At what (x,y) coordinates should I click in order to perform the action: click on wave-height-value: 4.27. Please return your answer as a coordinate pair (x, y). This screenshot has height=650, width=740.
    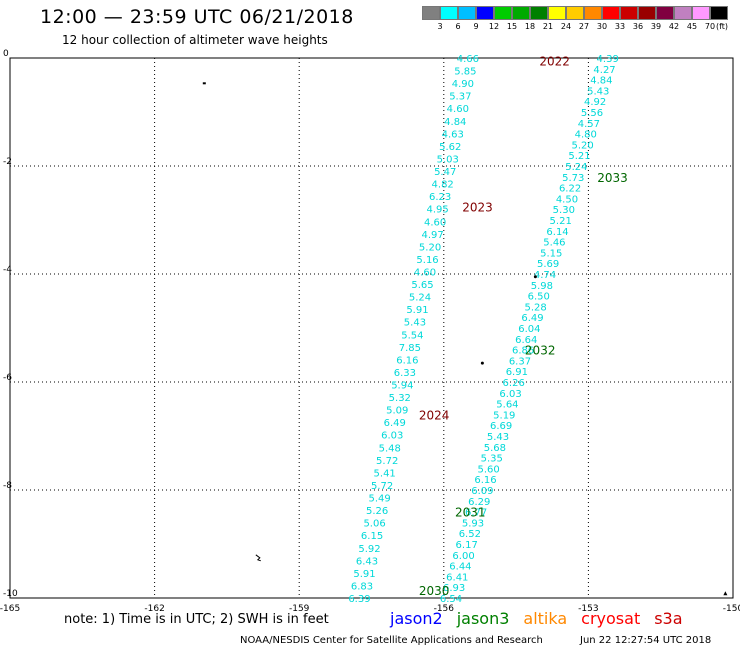
    Looking at the image, I should click on (604, 70).